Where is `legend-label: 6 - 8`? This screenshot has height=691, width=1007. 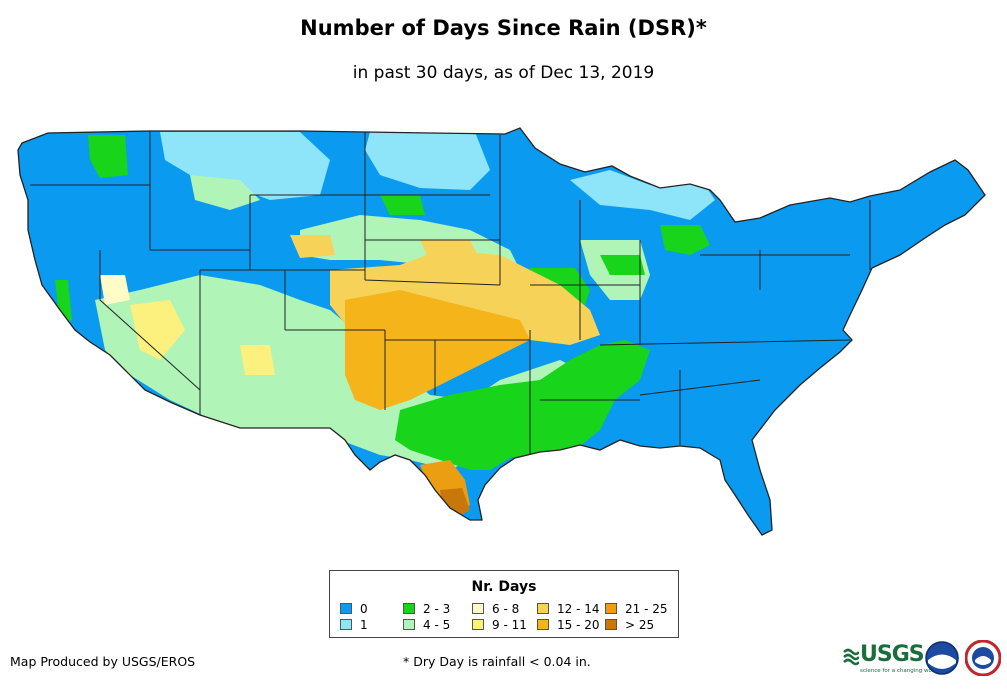 legend-label: 6 - 8 is located at coordinates (506, 609).